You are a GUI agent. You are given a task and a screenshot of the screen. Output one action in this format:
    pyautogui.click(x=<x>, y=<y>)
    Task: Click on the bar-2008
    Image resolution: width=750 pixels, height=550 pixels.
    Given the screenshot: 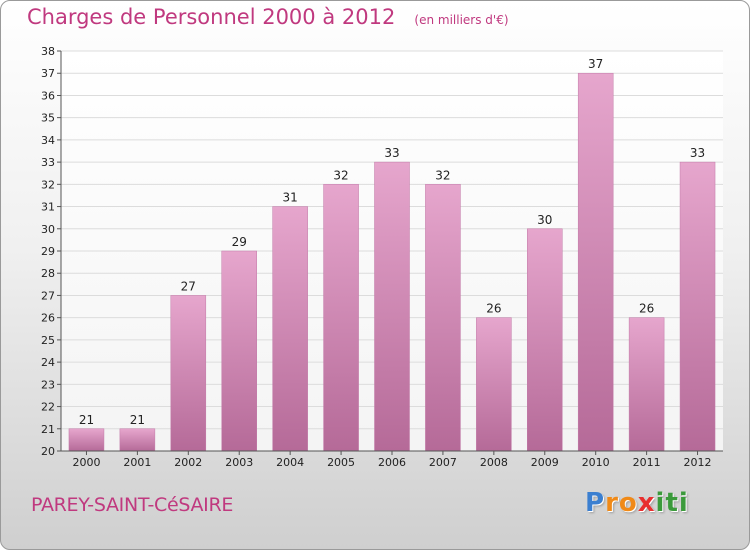 What is the action you would take?
    pyautogui.click(x=494, y=384)
    